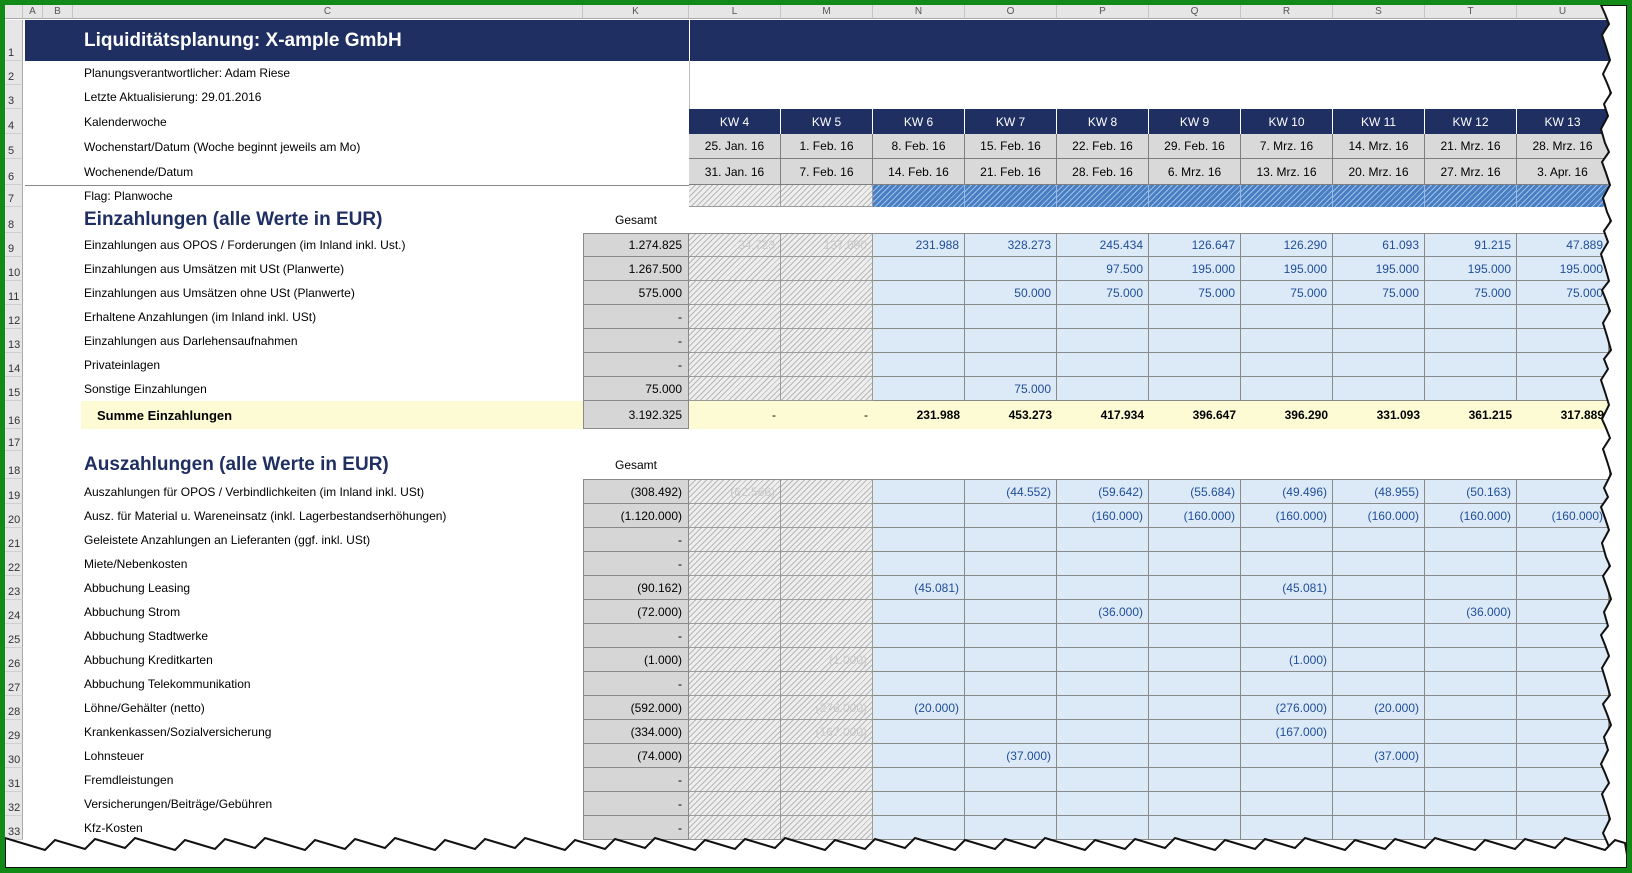 The width and height of the screenshot is (1632, 873). What do you see at coordinates (14, 146) in the screenshot?
I see `row-header: 5` at bounding box center [14, 146].